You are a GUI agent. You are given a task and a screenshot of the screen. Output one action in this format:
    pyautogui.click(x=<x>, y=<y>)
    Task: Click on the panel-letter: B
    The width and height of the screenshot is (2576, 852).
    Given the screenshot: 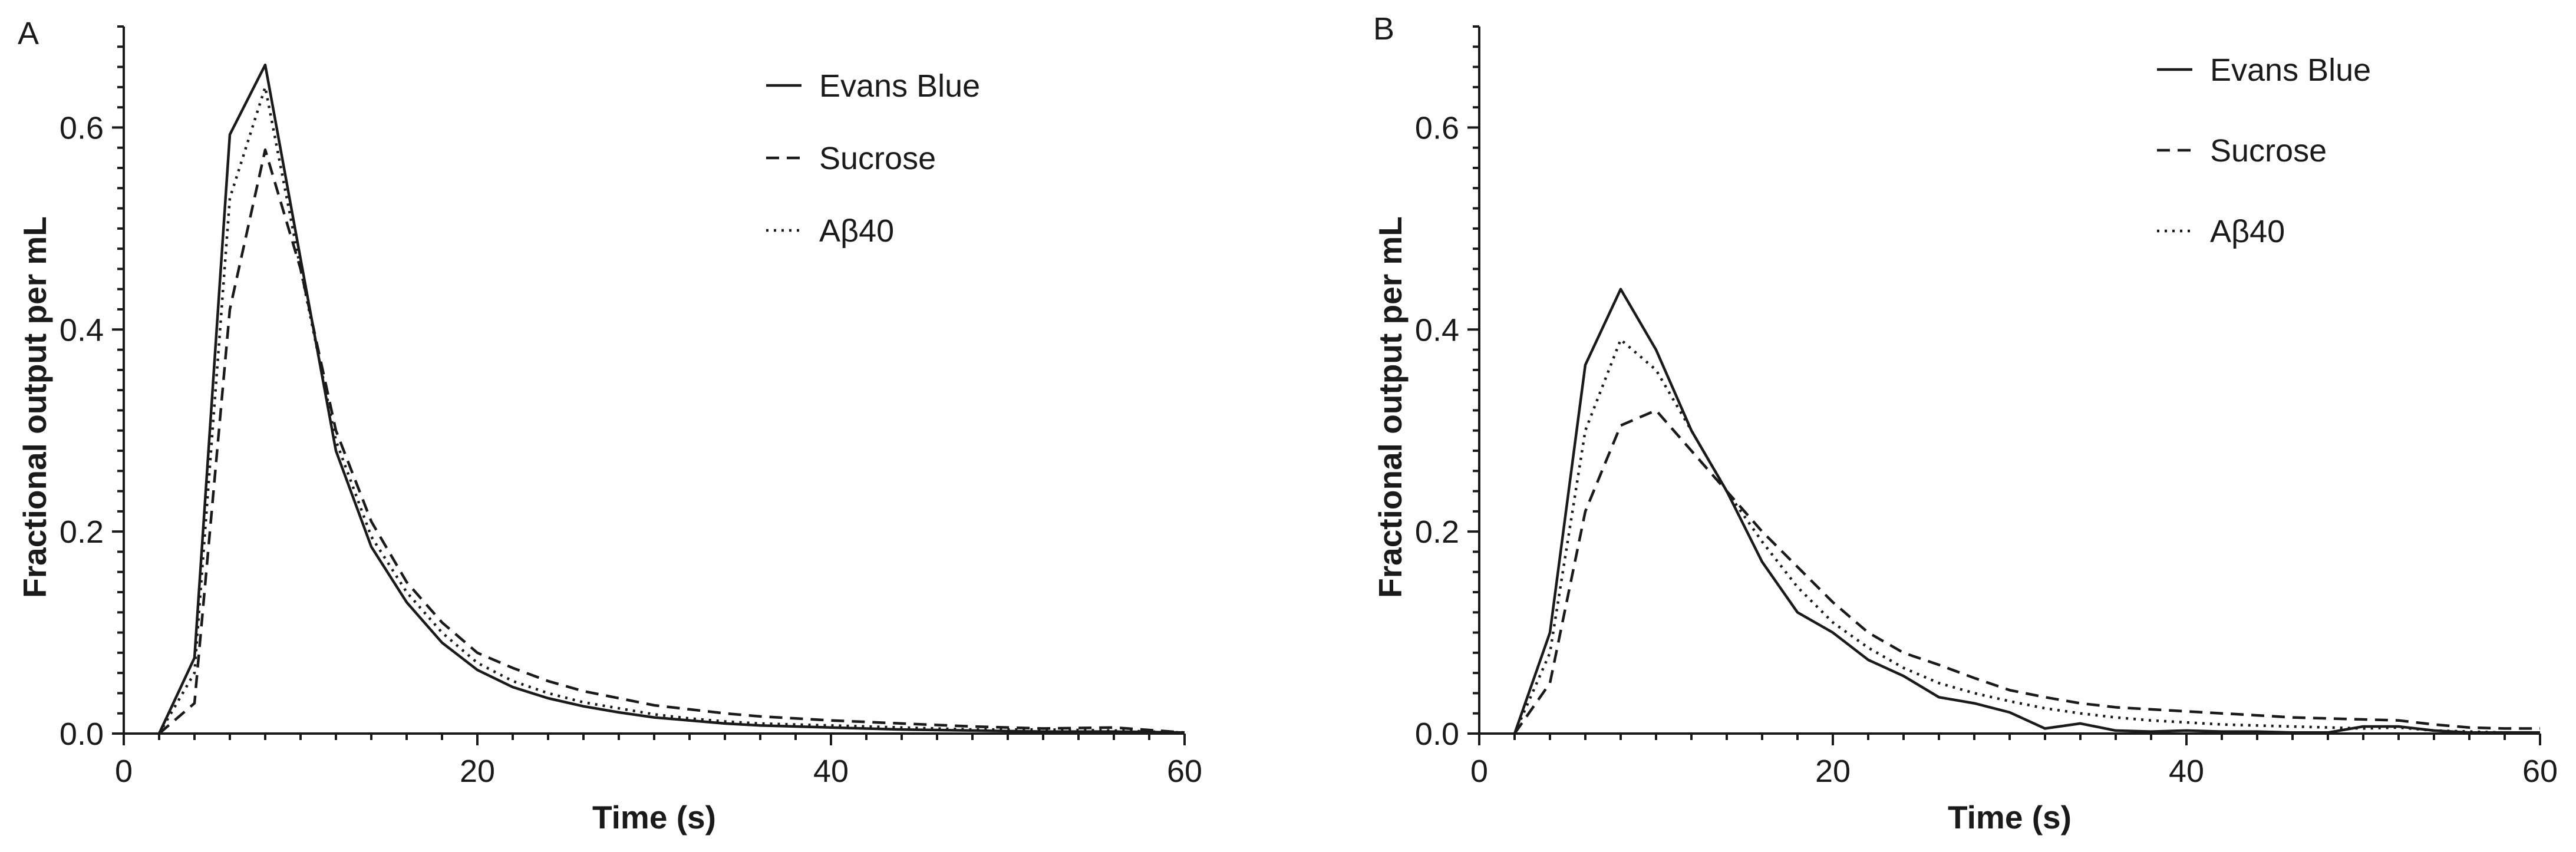 What is the action you would take?
    pyautogui.click(x=1384, y=29)
    